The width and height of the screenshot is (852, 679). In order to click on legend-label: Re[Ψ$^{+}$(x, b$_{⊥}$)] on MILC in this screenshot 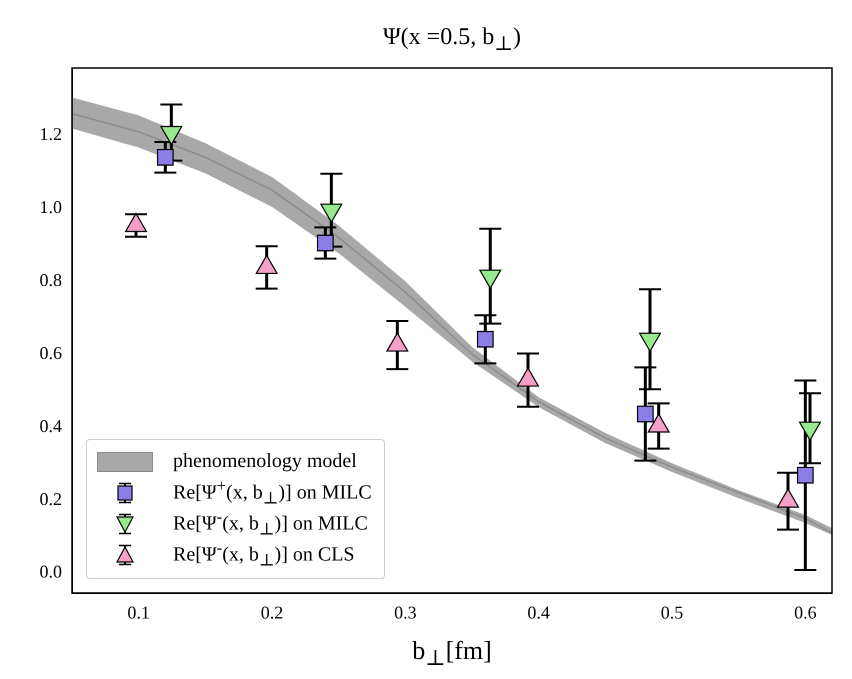, I will do `click(272, 492)`.